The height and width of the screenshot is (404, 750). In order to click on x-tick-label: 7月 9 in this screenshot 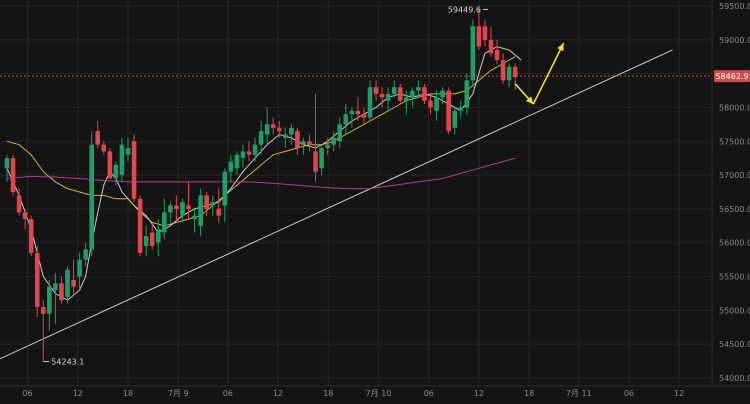, I will do `click(178, 393)`.